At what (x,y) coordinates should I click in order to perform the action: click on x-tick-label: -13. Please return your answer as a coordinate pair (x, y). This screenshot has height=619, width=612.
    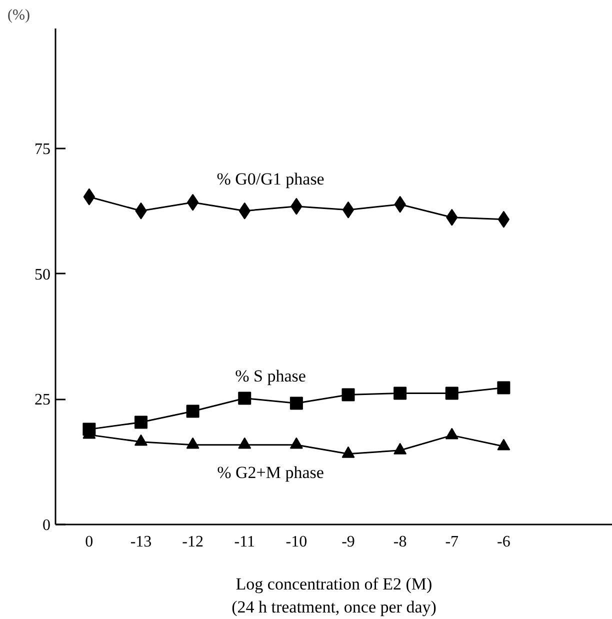
    Looking at the image, I should click on (141, 542).